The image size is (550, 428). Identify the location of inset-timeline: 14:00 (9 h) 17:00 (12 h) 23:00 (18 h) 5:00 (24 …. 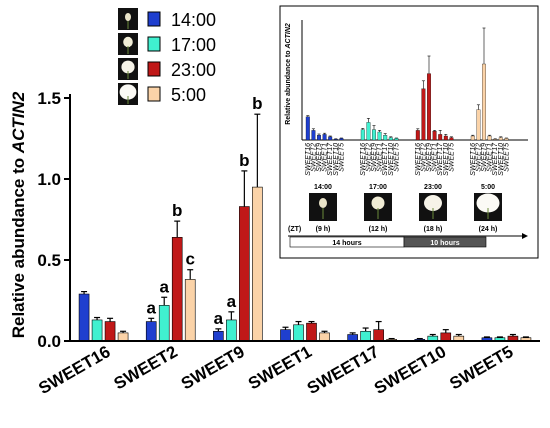
(408, 216).